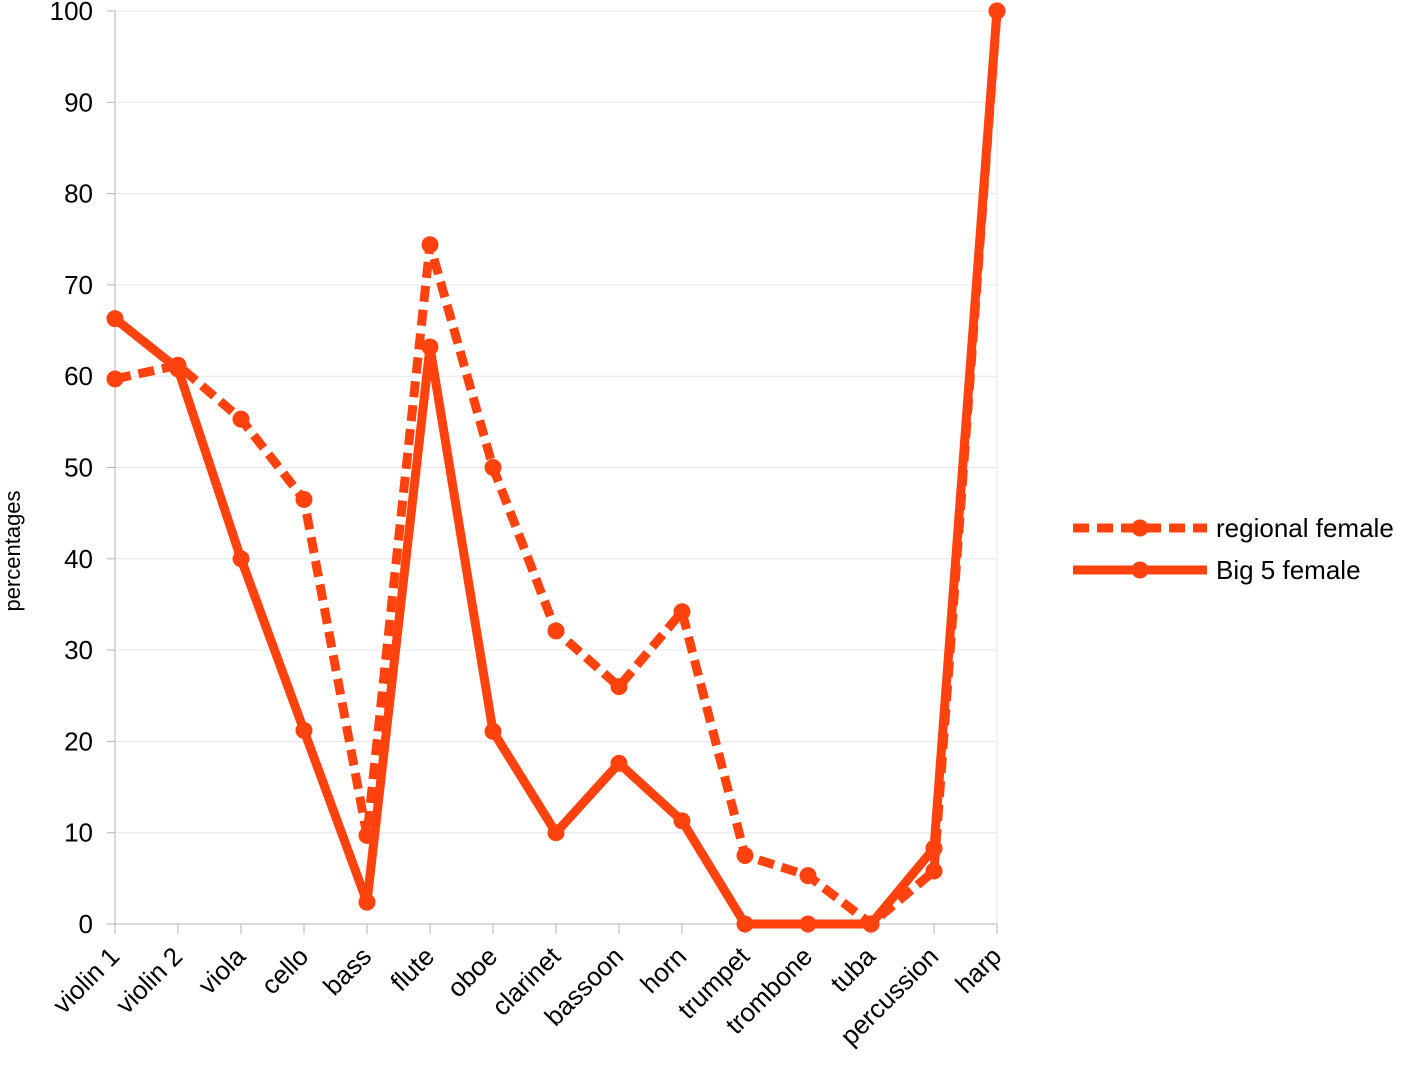  I want to click on legend-label: regional female, so click(1305, 528).